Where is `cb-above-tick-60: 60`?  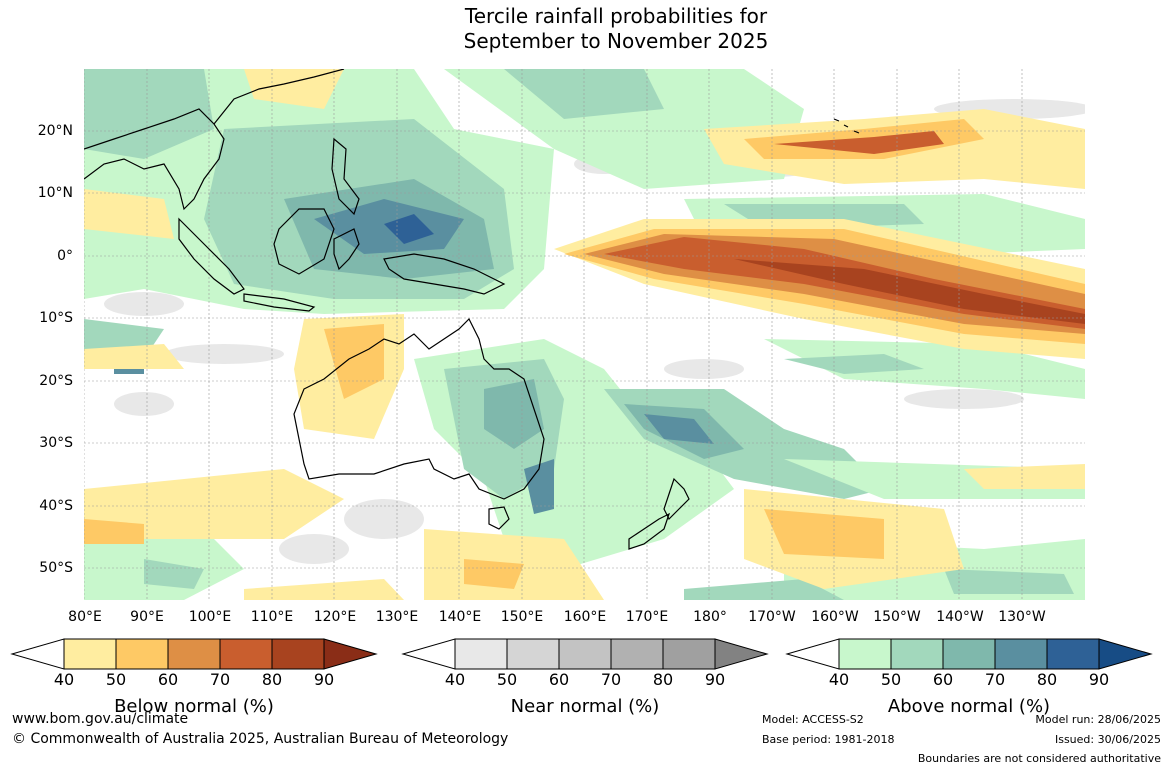 cb-above-tick-60: 60 is located at coordinates (943, 679).